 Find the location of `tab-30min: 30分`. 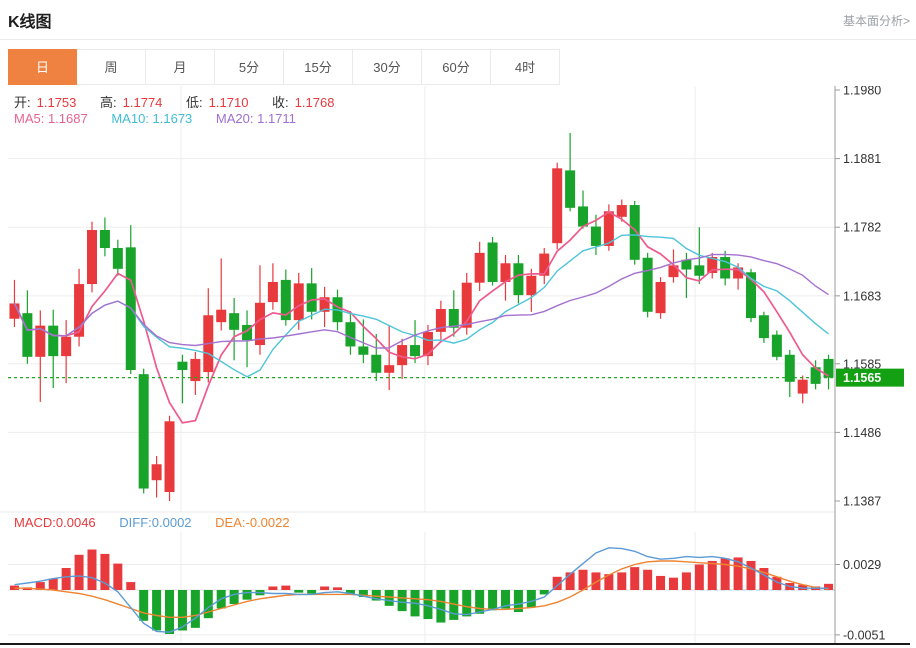

tab-30min: 30分 is located at coordinates (387, 67).